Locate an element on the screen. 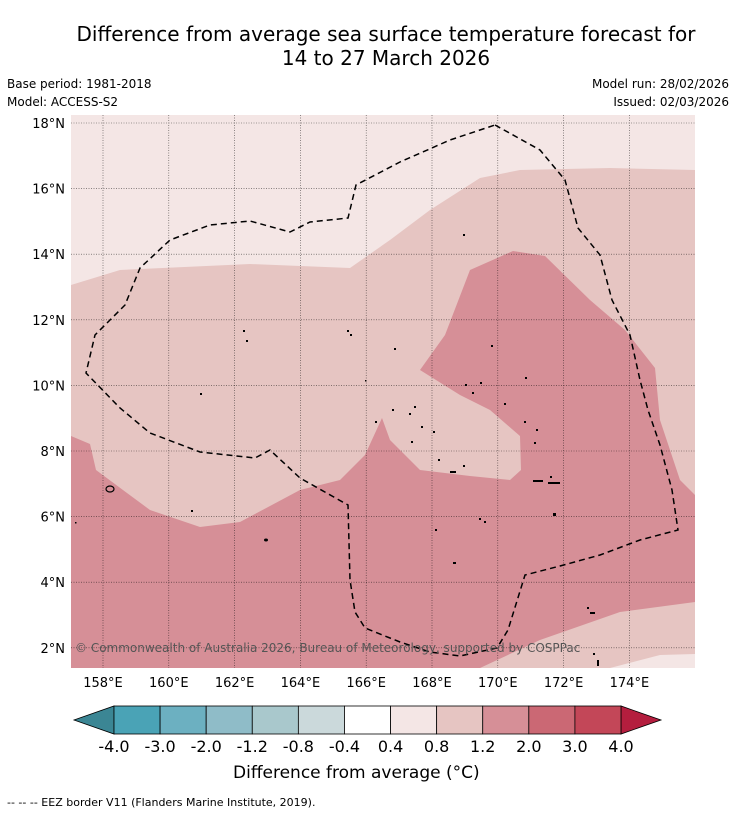 The height and width of the screenshot is (816, 736). colorbar-tick-label: -1.2 is located at coordinates (252, 746).